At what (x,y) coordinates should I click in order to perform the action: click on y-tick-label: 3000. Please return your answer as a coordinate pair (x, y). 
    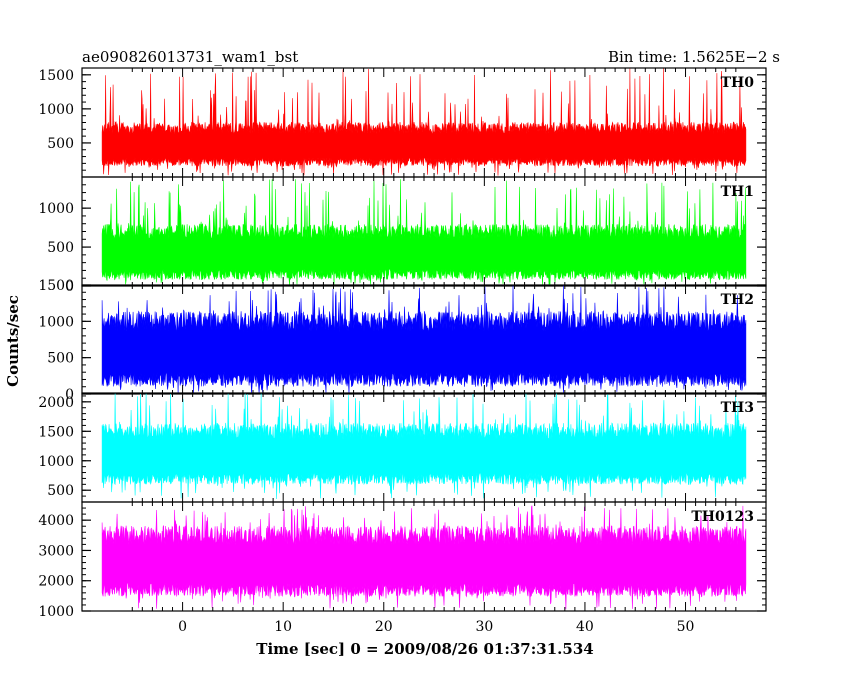
    Looking at the image, I should click on (56, 551).